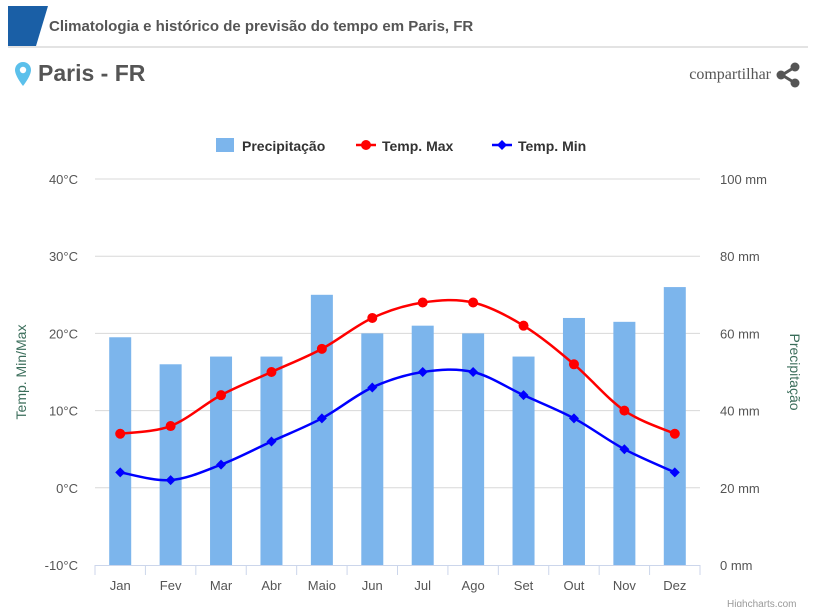  Describe the element at coordinates (67, 488) in the screenshot. I see `left-tick-label: 0°C` at that location.